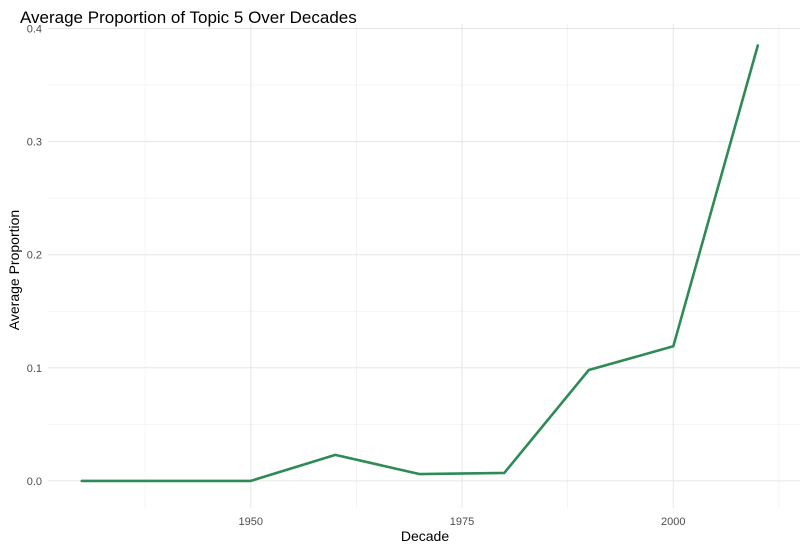 This screenshot has width=810, height=550. Describe the element at coordinates (425, 536) in the screenshot. I see `x-axis-title: Decade` at that location.